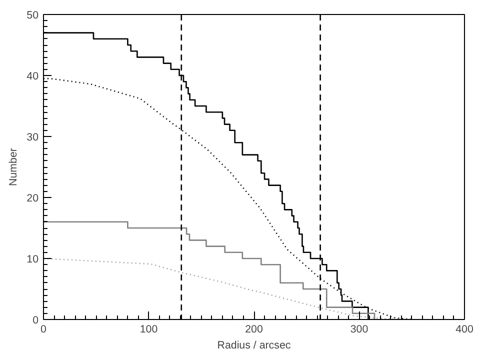 The width and height of the screenshot is (481, 354). Describe the element at coordinates (32, 260) in the screenshot. I see `y-tick-label: 10` at that location.